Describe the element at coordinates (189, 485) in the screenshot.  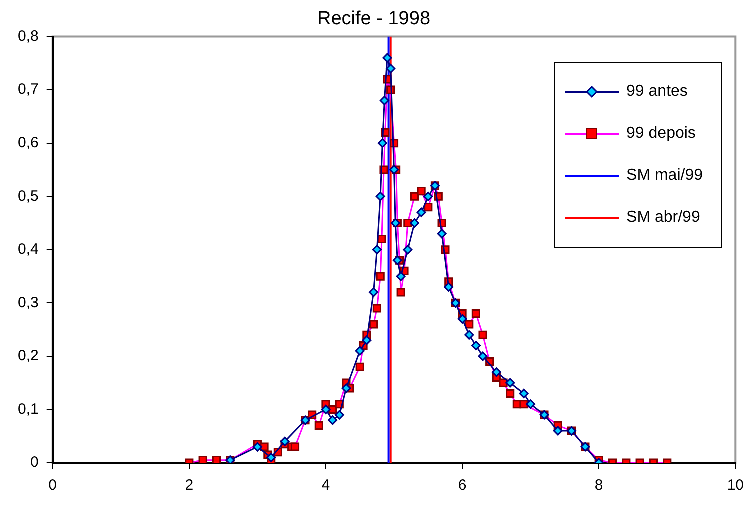
I see `x-tick-label: 2` at that location.